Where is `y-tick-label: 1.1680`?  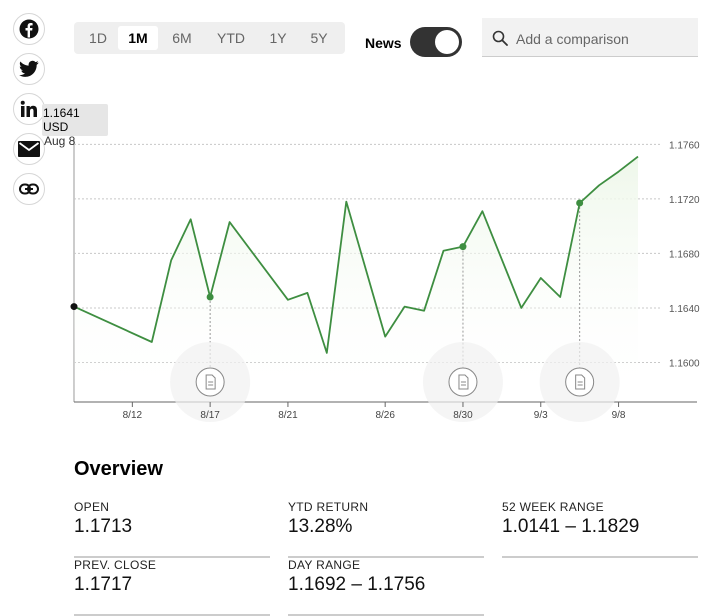
y-tick-label: 1.1680 is located at coordinates (684, 254).